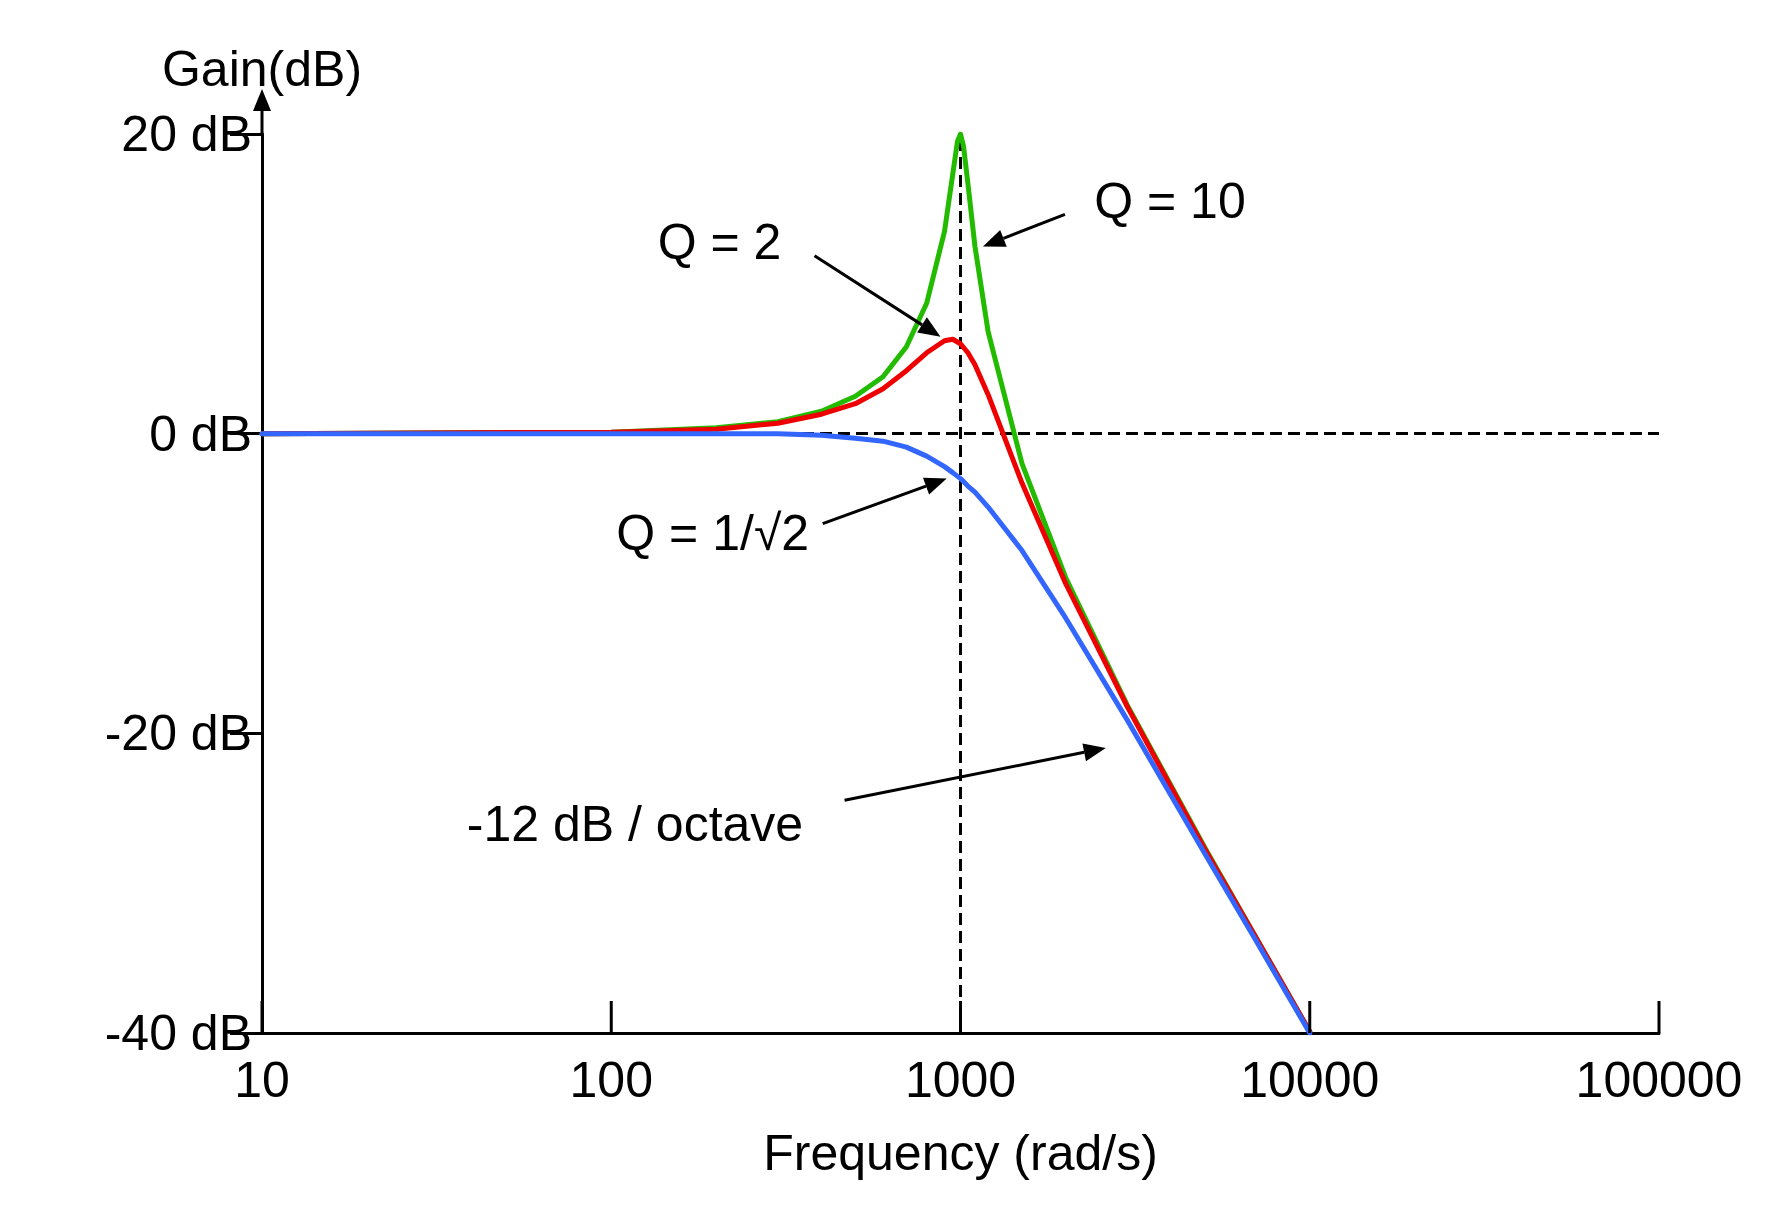 This screenshot has width=1778, height=1210. I want to click on x-tick-label: 10000, so click(1310, 1080).